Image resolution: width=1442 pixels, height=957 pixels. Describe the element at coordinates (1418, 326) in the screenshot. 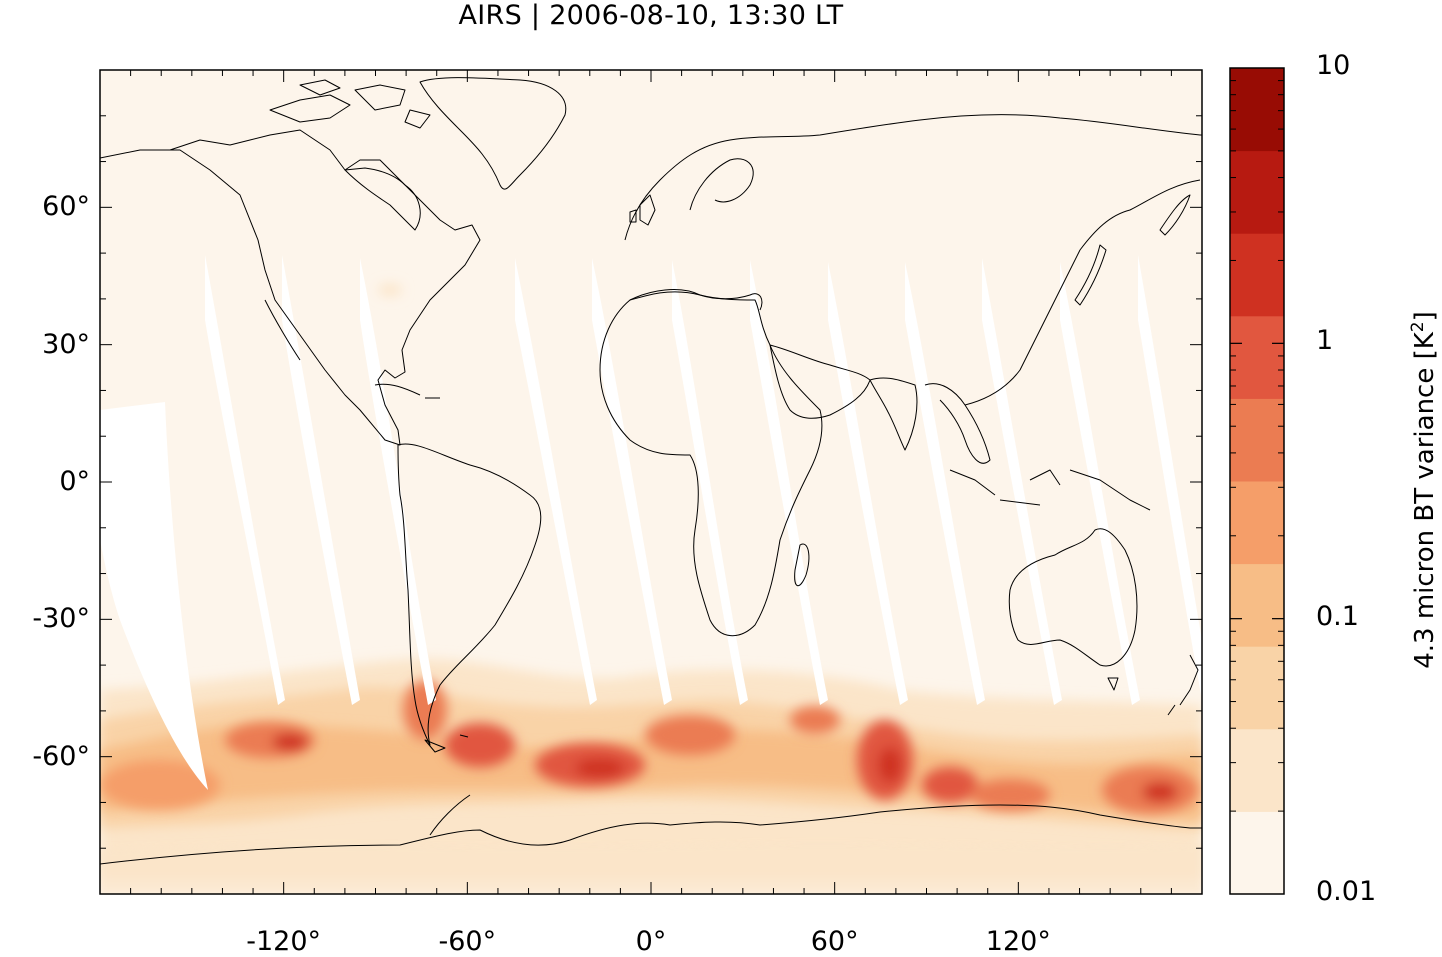

I see `colorbar-title-sup: 2` at that location.